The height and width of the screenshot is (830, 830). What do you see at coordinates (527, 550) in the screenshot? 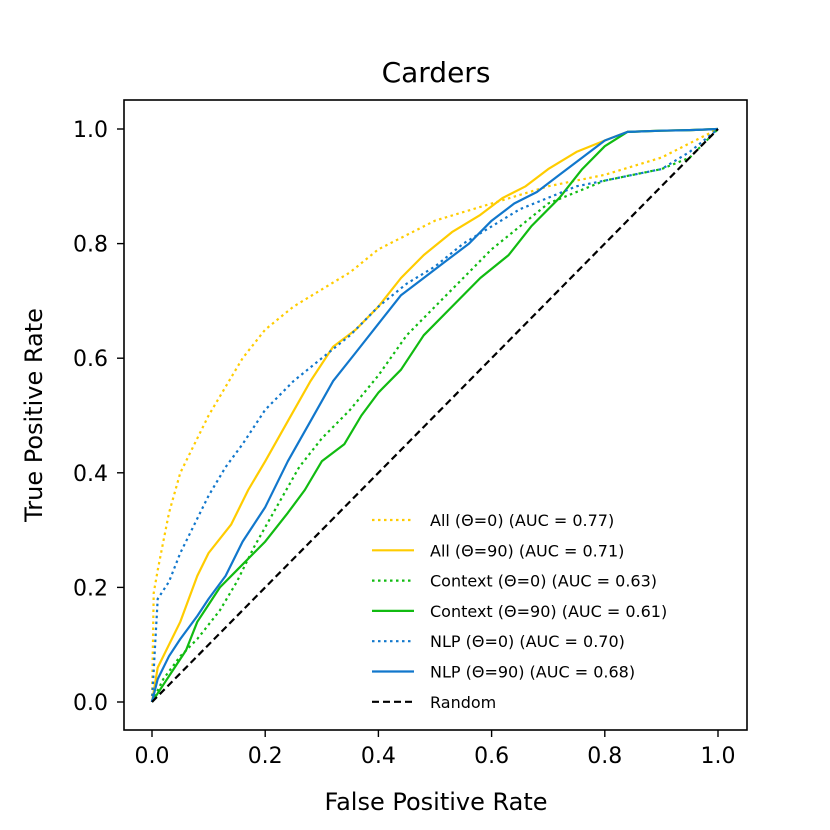
I see `legend-label-all-90-auc-0-71: All (Θ=90) (AUC = 0.71)` at bounding box center [527, 550].